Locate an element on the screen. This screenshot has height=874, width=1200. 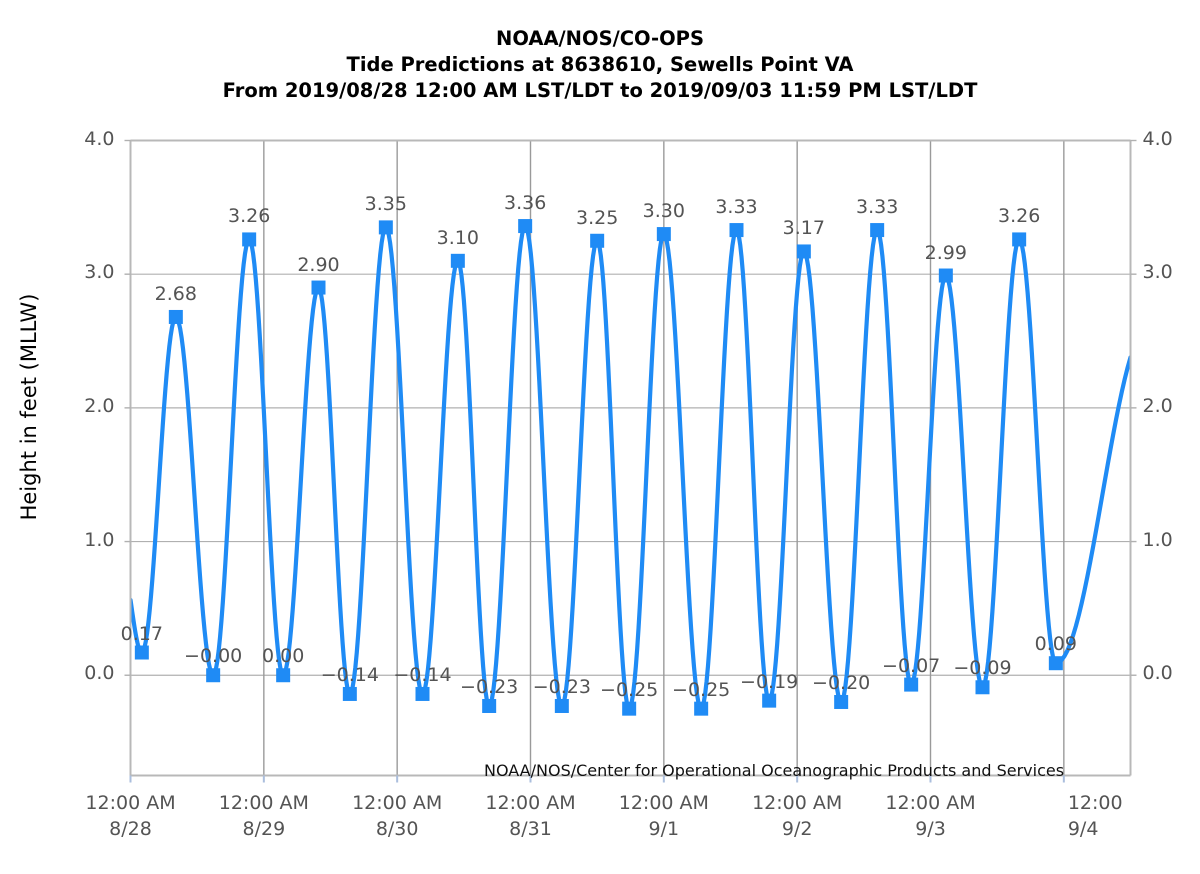
y-tick-label-left: 2.0 is located at coordinates (99, 405).